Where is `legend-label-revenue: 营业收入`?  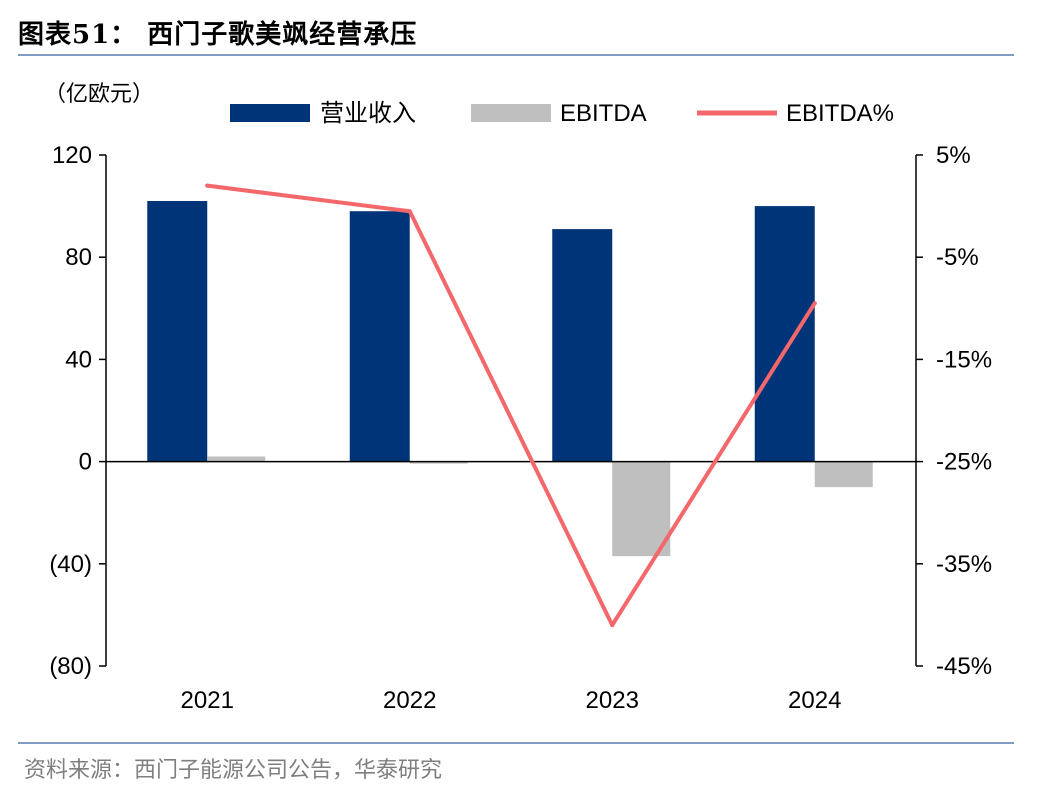 legend-label-revenue: 营业收入 is located at coordinates (368, 113).